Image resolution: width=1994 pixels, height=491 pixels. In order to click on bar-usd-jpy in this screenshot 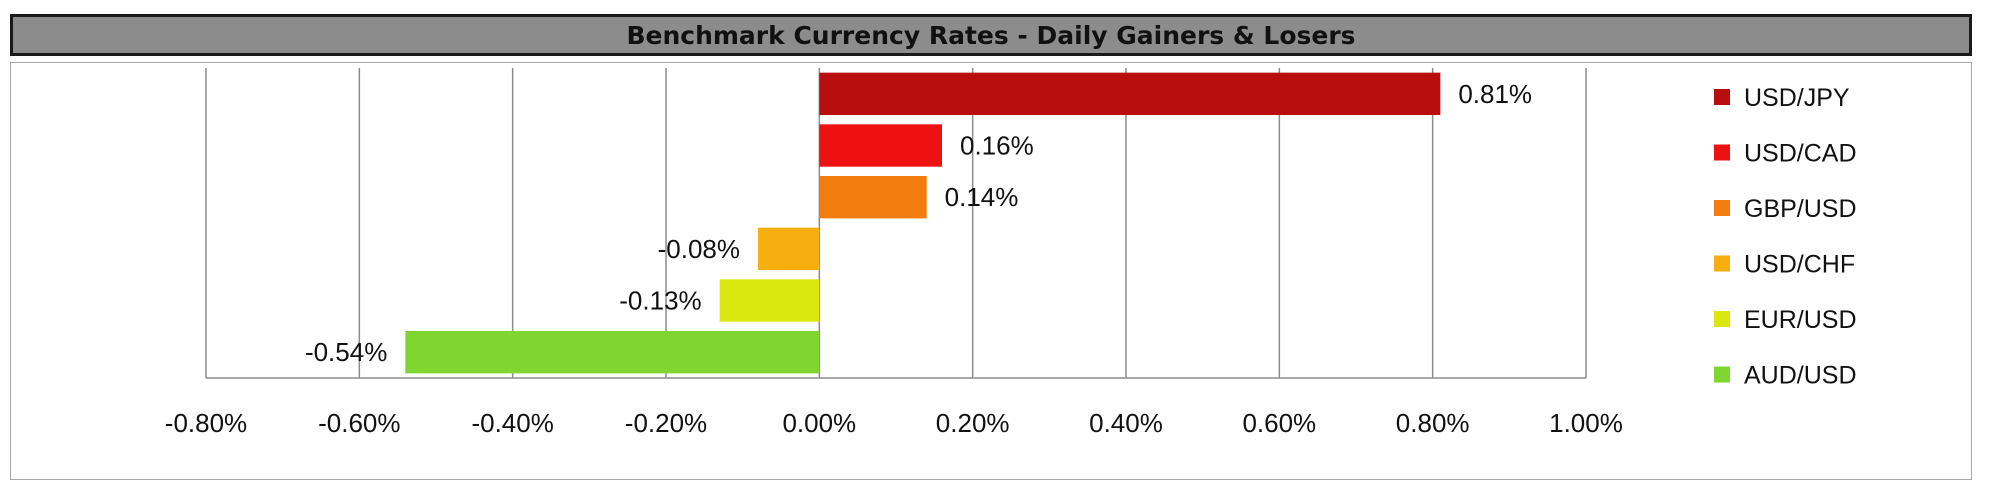, I will do `click(1130, 94)`.